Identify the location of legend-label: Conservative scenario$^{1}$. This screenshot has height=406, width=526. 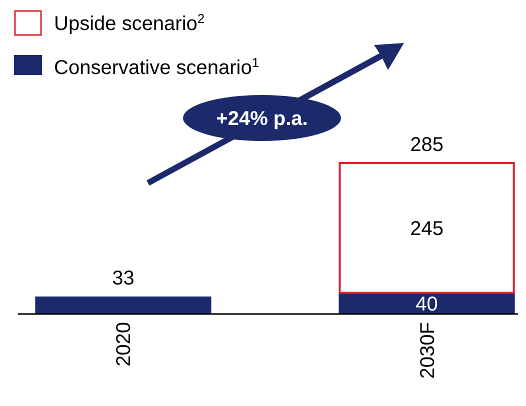
(157, 66).